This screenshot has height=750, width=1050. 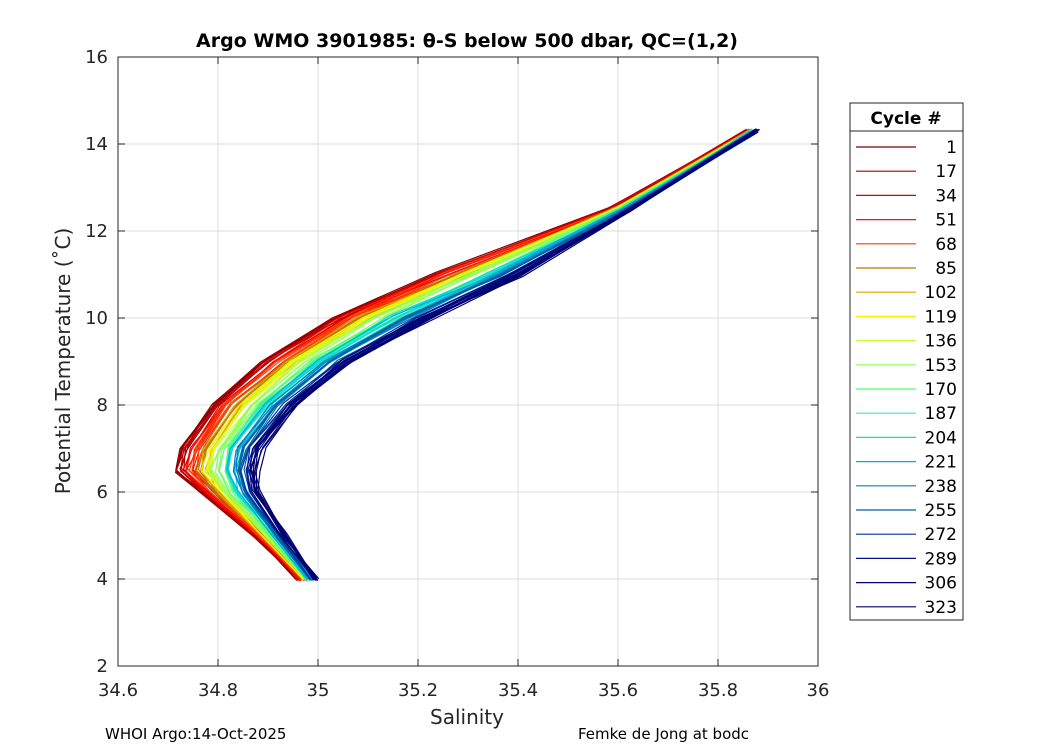 What do you see at coordinates (418, 690) in the screenshot?
I see `x-tick-label: 35.2` at bounding box center [418, 690].